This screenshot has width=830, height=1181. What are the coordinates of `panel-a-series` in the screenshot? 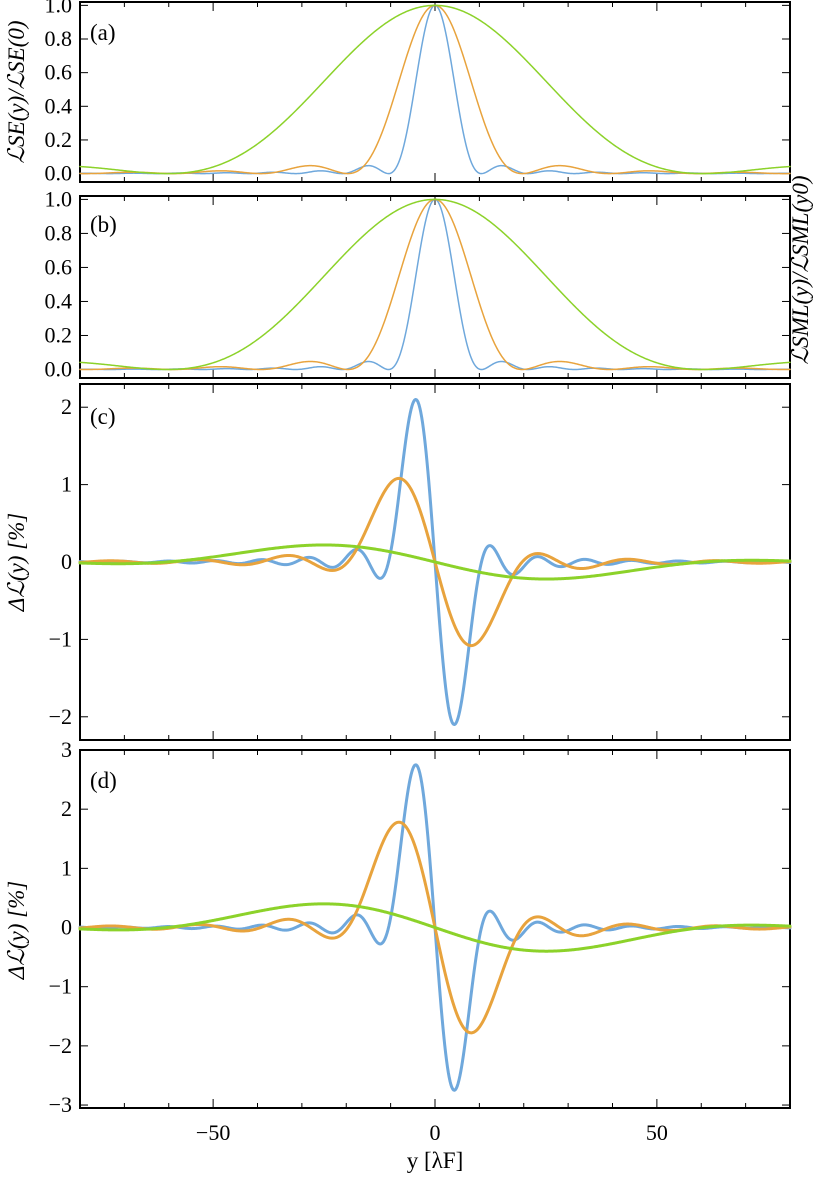 It's located at (435, 89).